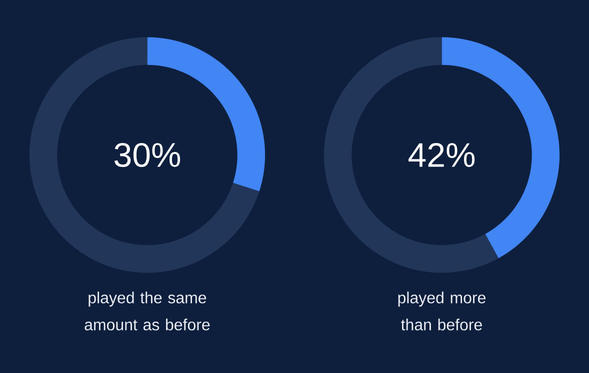  What do you see at coordinates (147, 155) in the screenshot?
I see `text: 30%` at bounding box center [147, 155].